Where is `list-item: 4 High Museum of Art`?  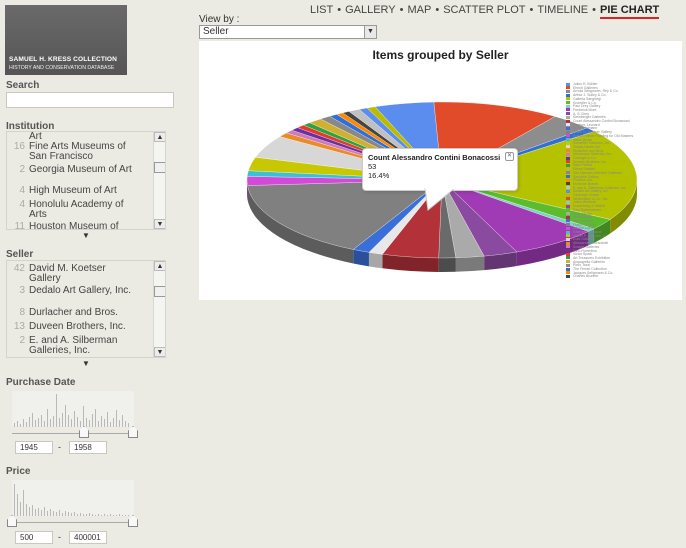 list-item: 4 High Museum of Art is located at coordinates (73, 191).